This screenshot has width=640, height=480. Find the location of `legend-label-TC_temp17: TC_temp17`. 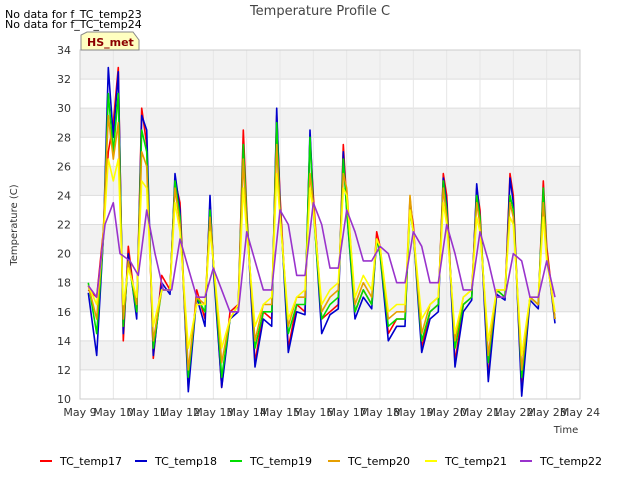

legend-label-TC_temp17: TC_temp17 is located at coordinates (90, 461).